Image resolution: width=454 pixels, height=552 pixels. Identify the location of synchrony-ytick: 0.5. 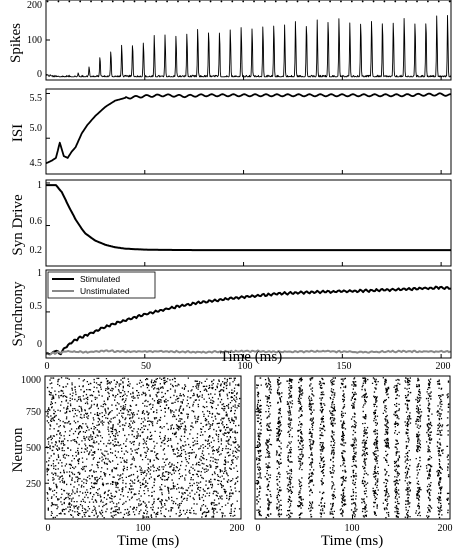
(36, 306).